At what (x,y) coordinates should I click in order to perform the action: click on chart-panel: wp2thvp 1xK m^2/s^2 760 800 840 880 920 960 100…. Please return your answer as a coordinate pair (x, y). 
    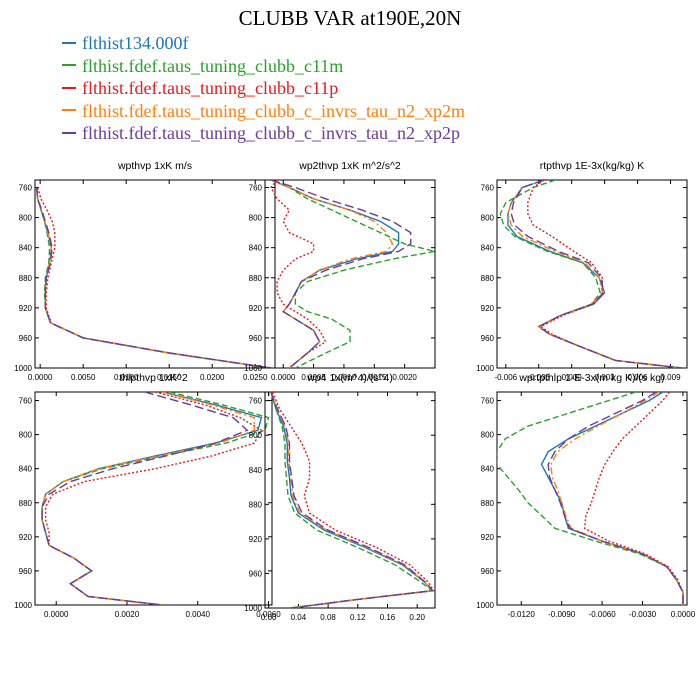
    Looking at the image, I should click on (340, 271).